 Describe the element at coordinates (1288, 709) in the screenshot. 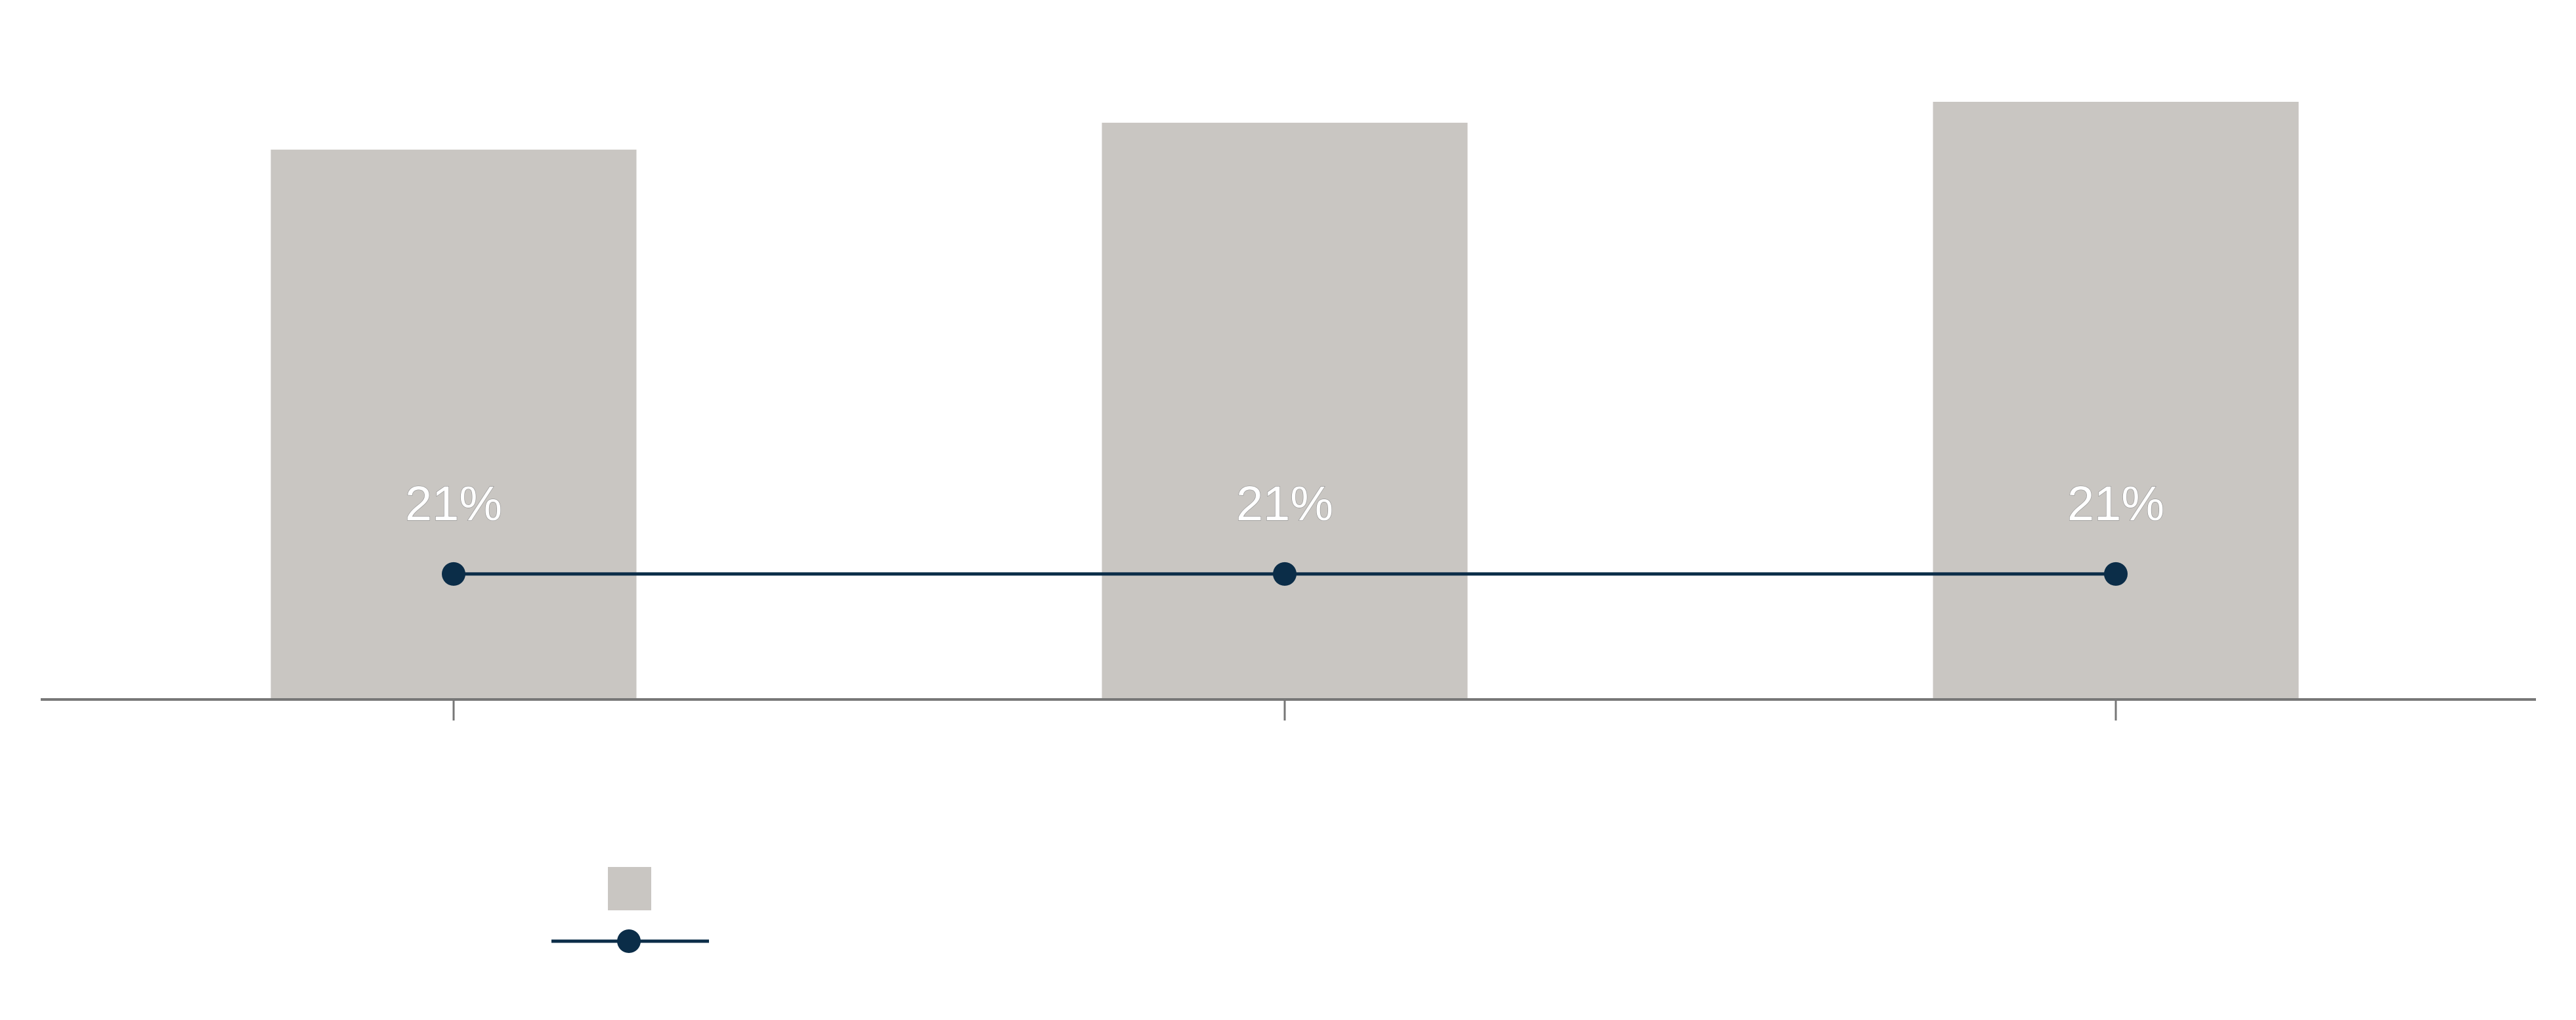

I see `x-axis` at that location.